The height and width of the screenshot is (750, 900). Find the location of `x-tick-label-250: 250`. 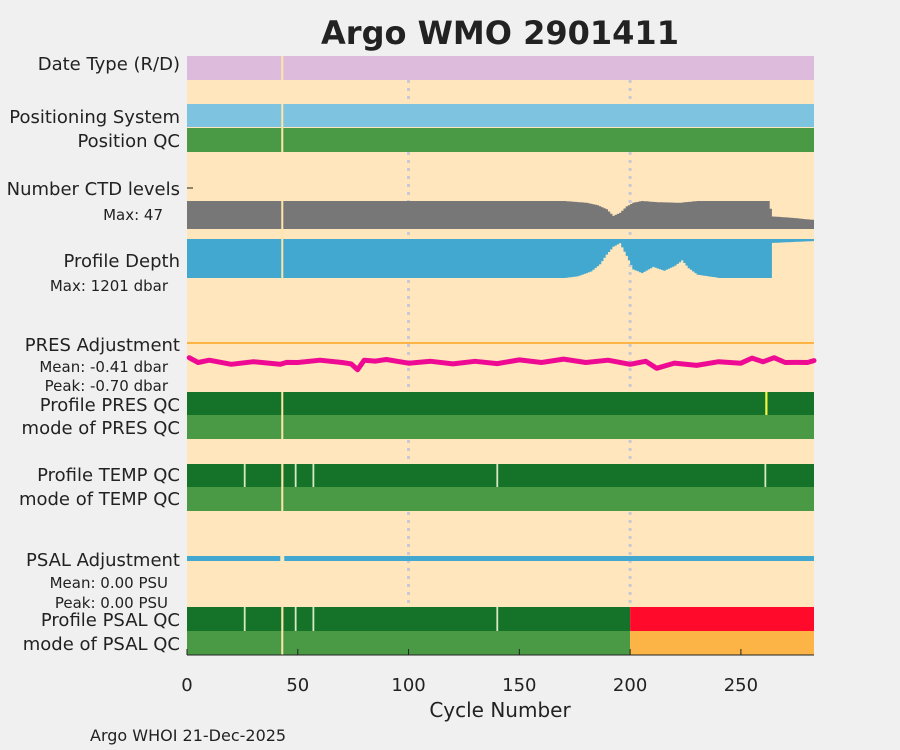

x-tick-label-250: 250 is located at coordinates (741, 685).